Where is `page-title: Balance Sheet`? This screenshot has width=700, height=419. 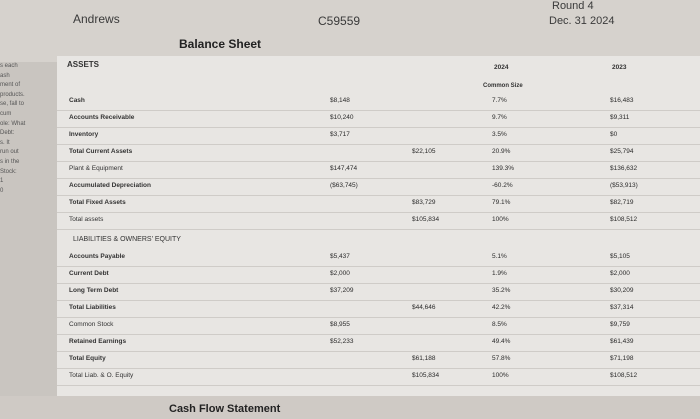 page-title: Balance Sheet is located at coordinates (220, 44).